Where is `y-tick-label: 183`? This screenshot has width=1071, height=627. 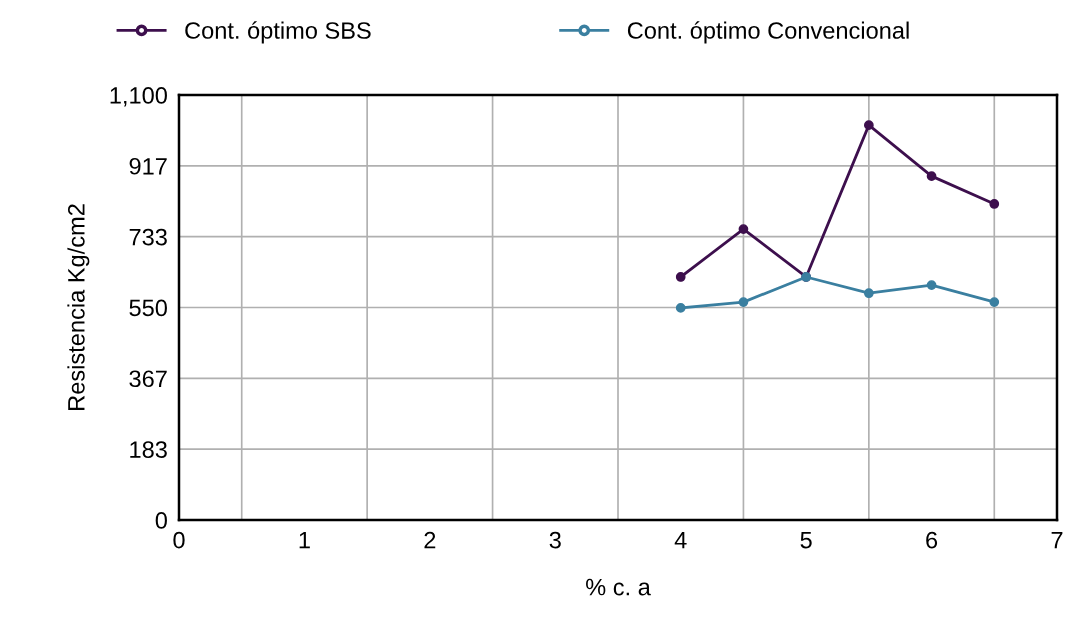 y-tick-label: 183 is located at coordinates (148, 449).